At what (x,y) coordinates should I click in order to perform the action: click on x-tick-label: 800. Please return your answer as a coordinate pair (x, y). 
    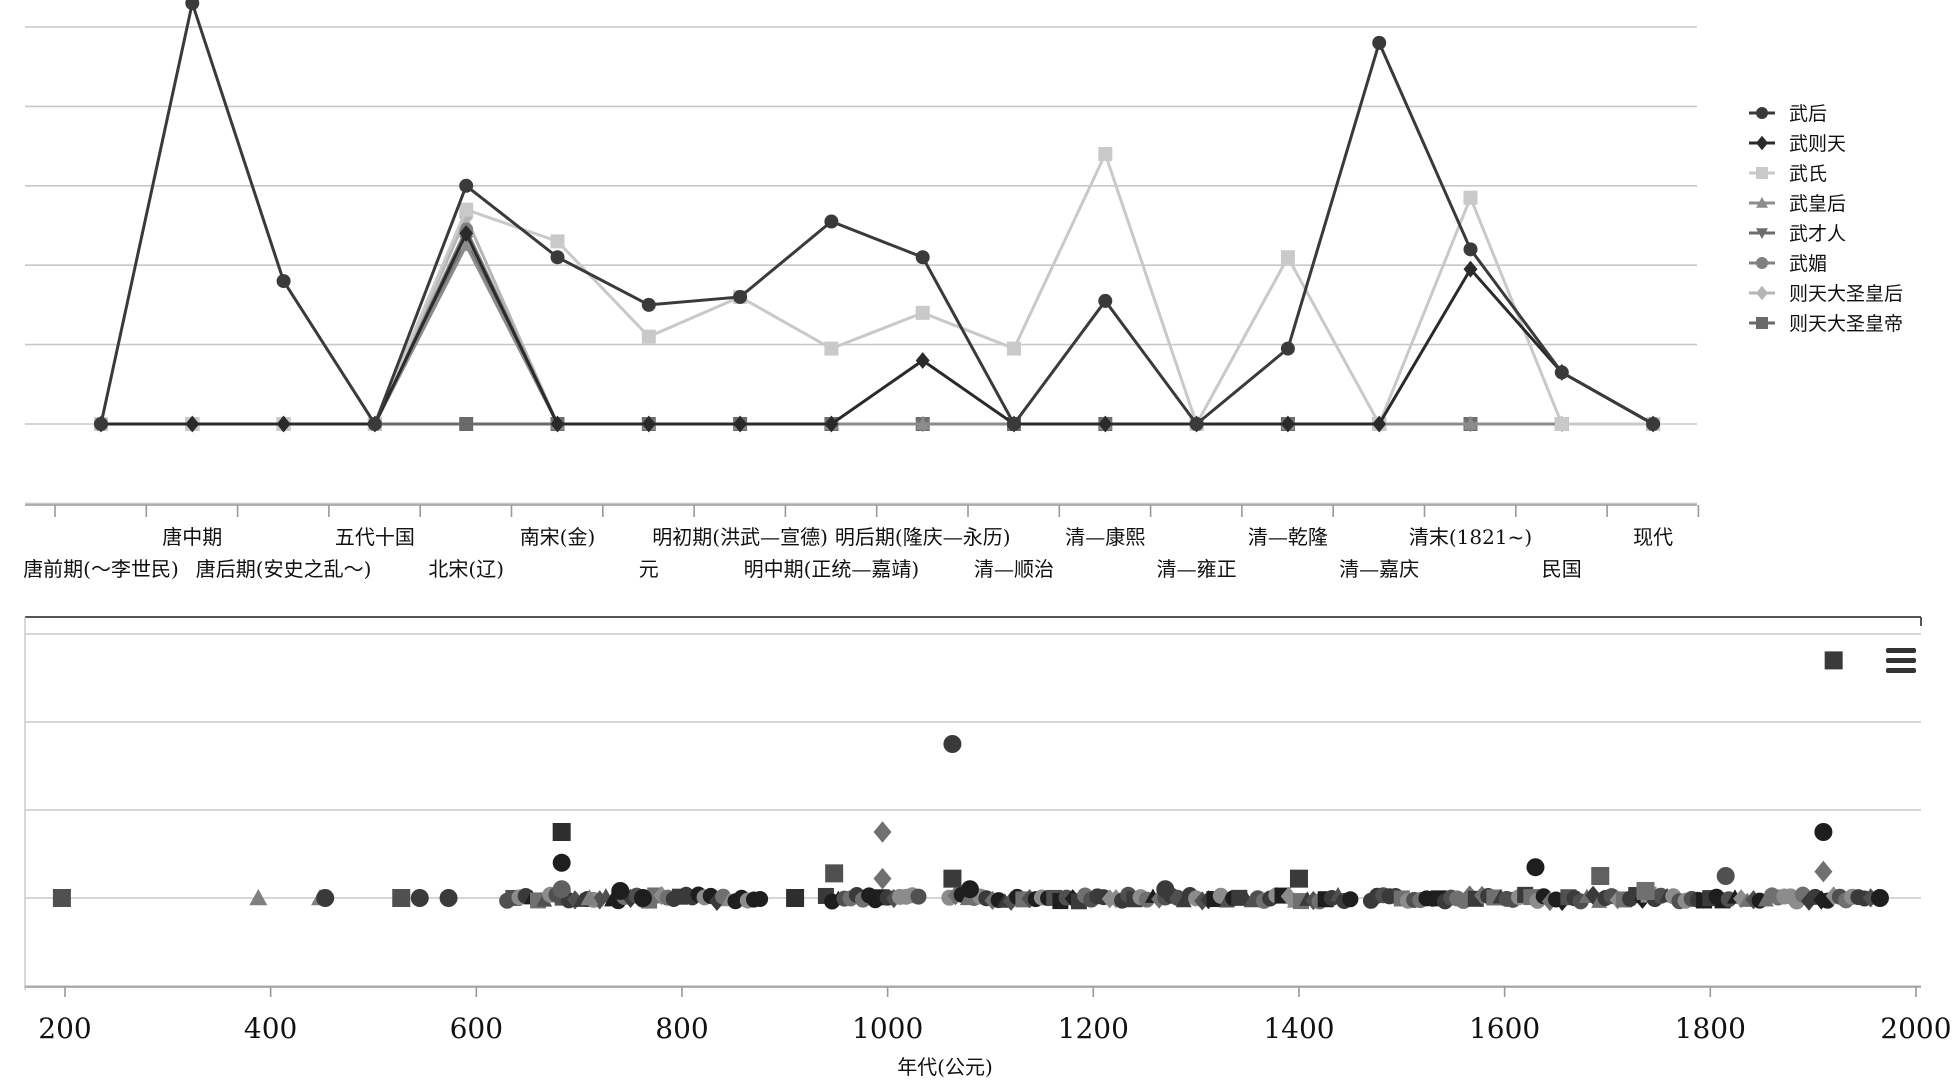
    Looking at the image, I should click on (681, 1028).